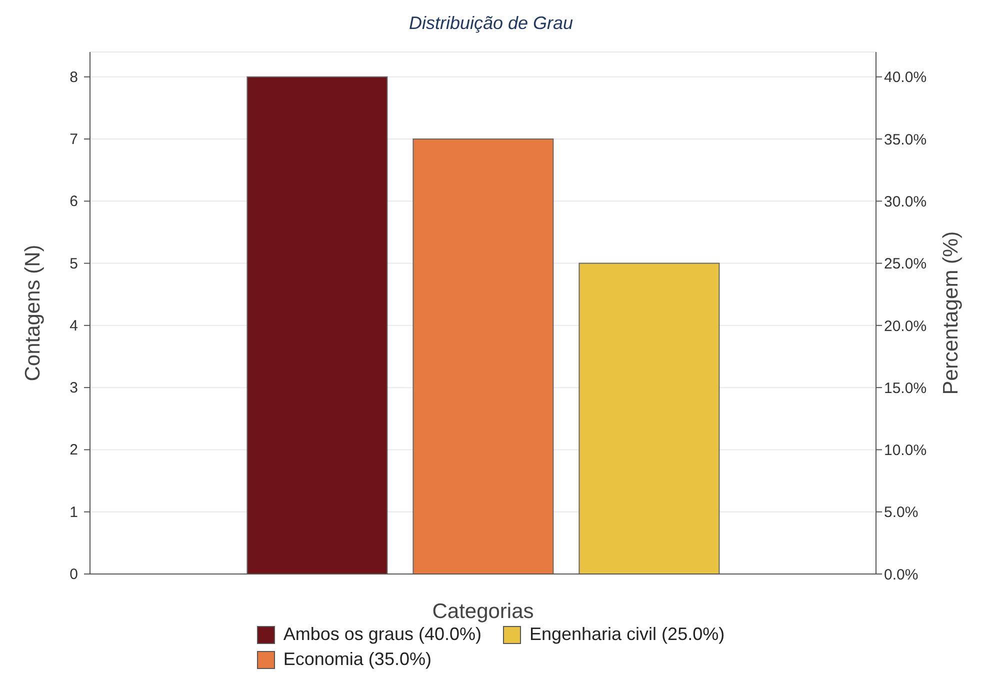 This screenshot has height=686, width=982. Describe the element at coordinates (901, 575) in the screenshot. I see `y2-tick-label: 0.0%` at that location.